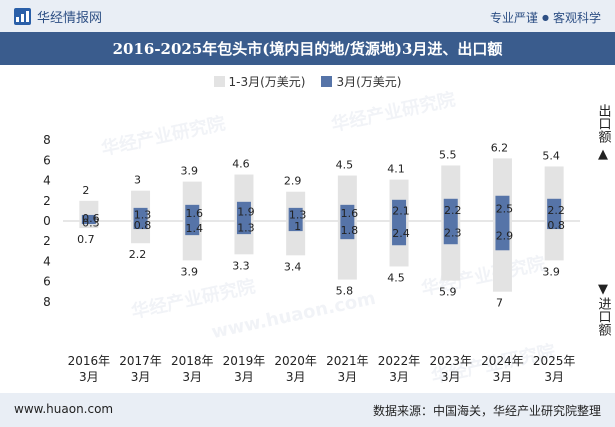  What do you see at coordinates (137, 180) in the screenshot?
I see `data-label-export-cumulative: 3` at bounding box center [137, 180].